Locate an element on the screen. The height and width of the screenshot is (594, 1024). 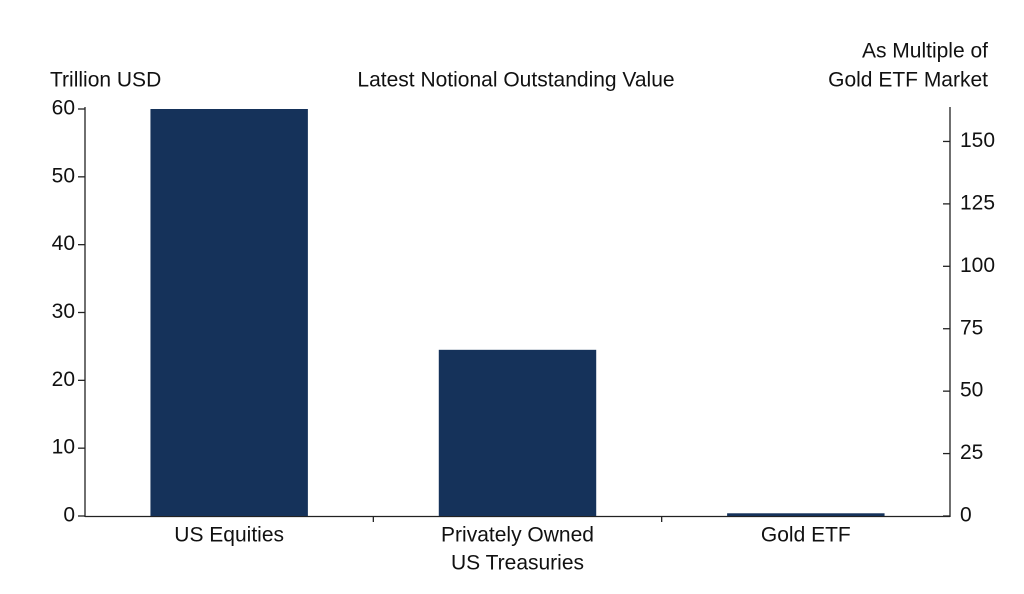
x-tick-label: US Equities is located at coordinates (229, 535).